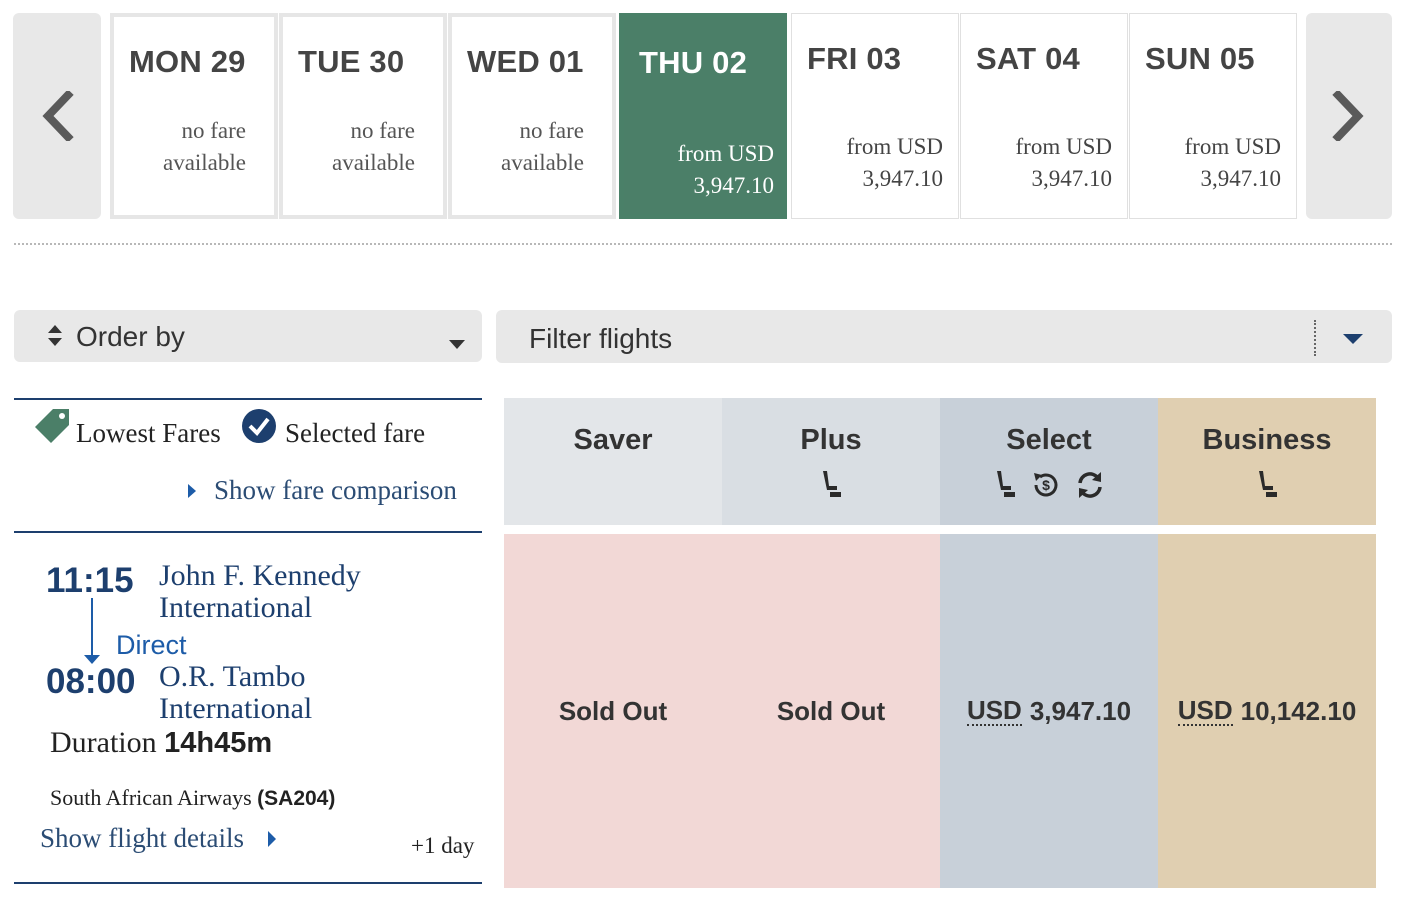 Image resolution: width=1406 pixels, height=902 pixels. Describe the element at coordinates (248, 883) in the screenshot. I see `flight-bottom-border` at that location.